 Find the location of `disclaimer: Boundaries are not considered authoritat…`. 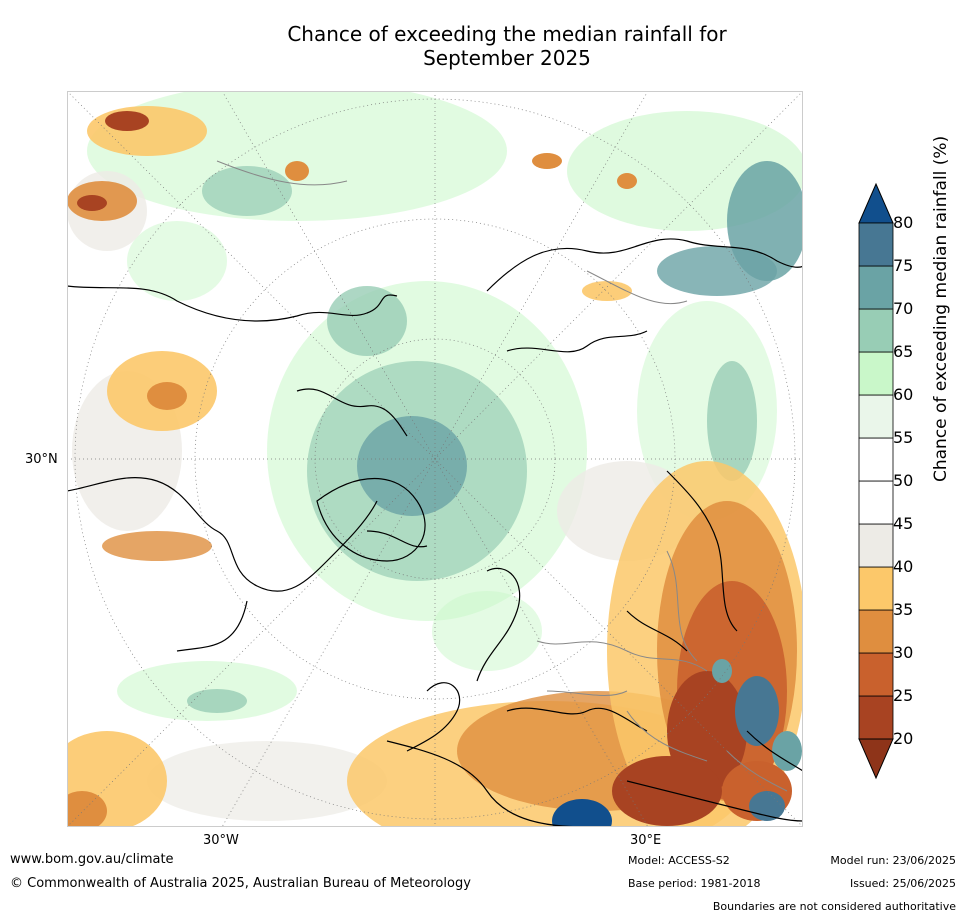

disclaimer: Boundaries are not considered authoritat… is located at coordinates (834, 906).